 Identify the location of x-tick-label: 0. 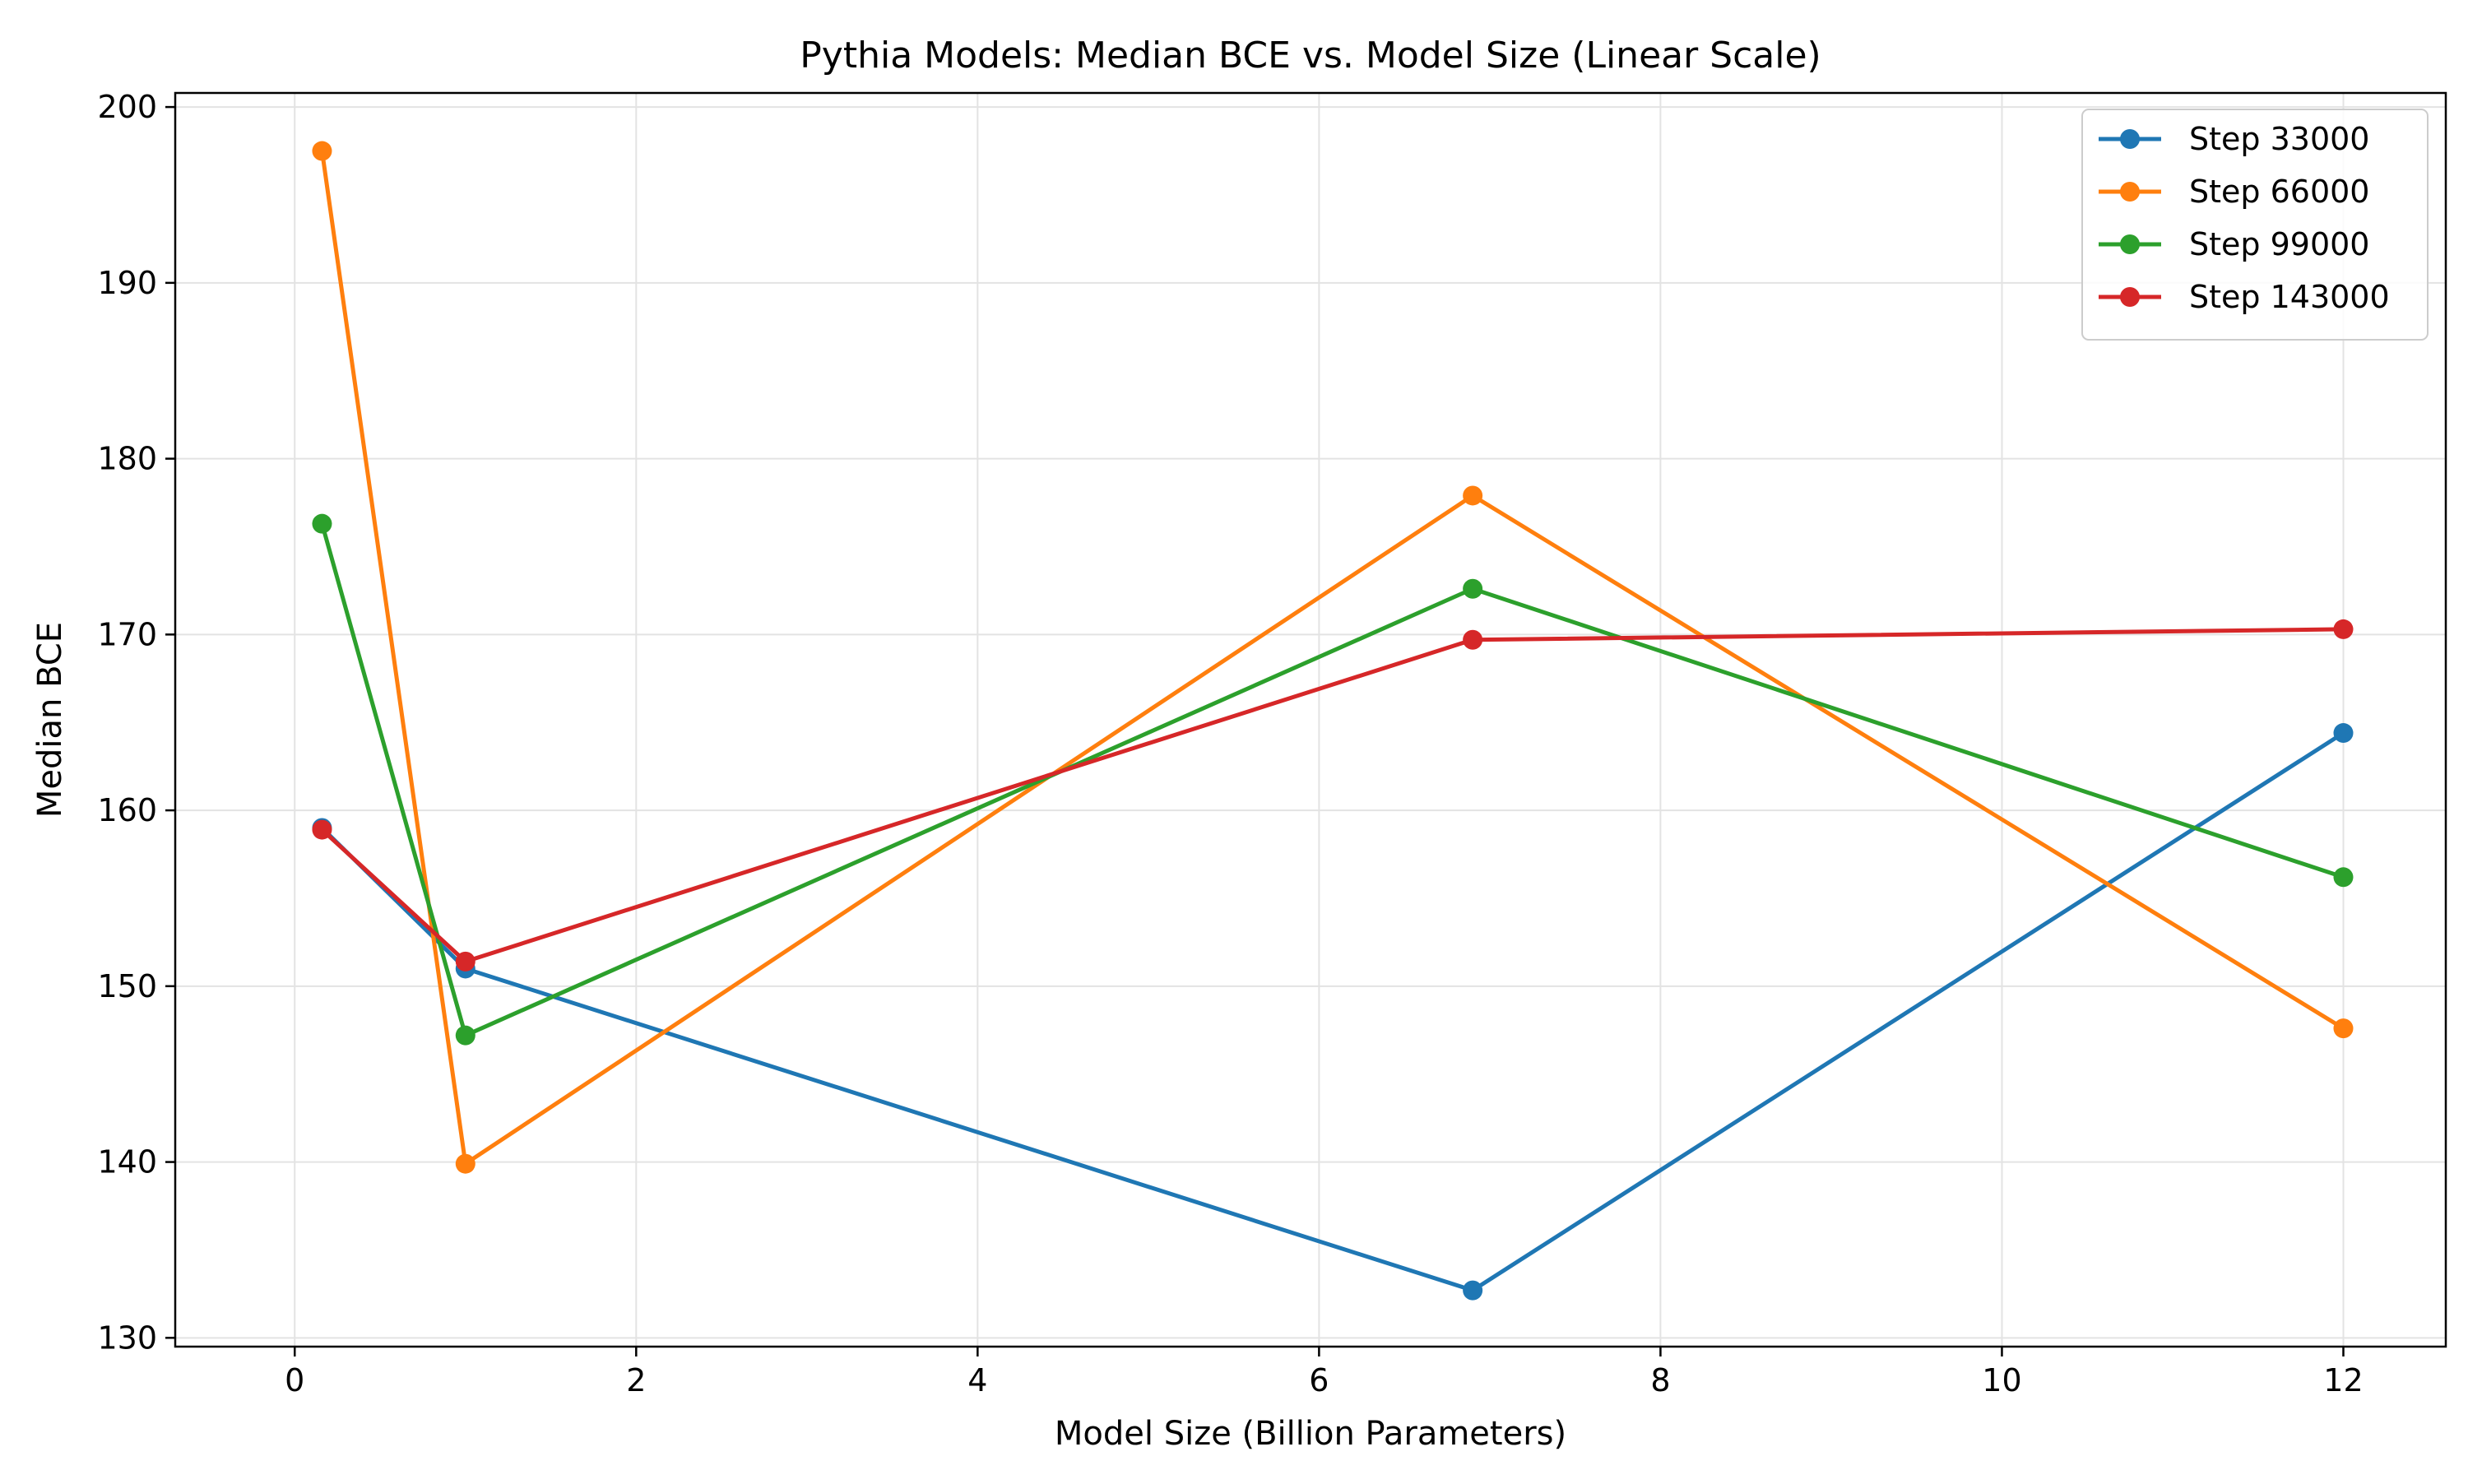
(294, 1380).